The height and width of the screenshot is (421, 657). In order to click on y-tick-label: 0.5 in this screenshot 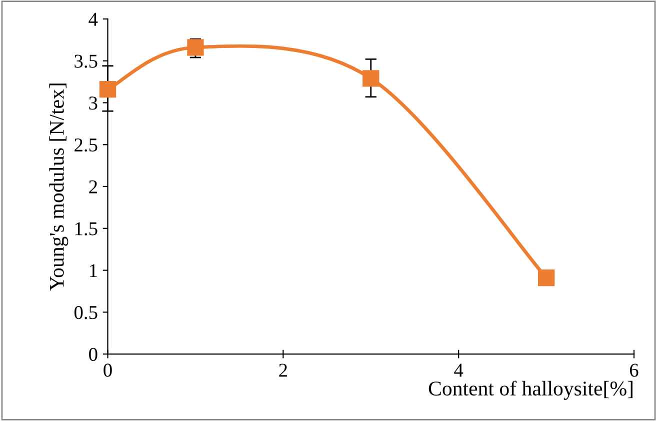, I will do `click(86, 313)`.